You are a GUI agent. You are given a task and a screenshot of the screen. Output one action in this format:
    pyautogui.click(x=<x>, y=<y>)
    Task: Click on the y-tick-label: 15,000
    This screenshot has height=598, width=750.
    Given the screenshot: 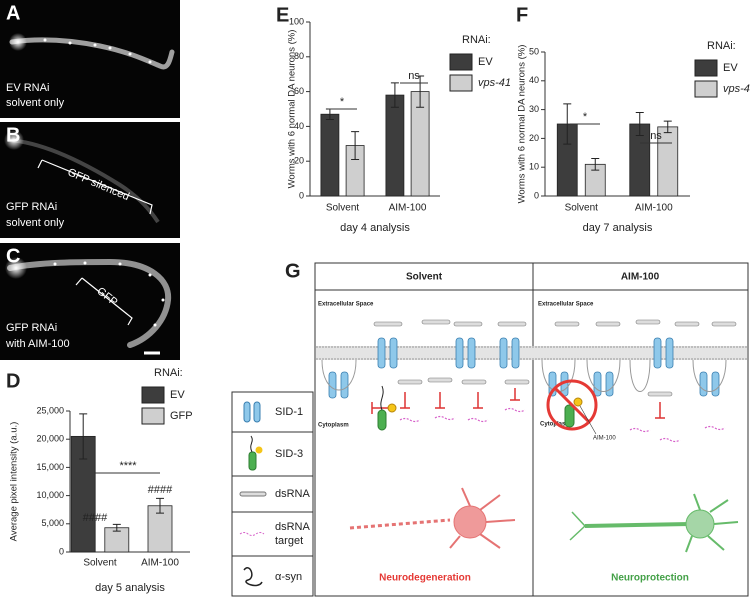 What is the action you would take?
    pyautogui.click(x=50, y=467)
    